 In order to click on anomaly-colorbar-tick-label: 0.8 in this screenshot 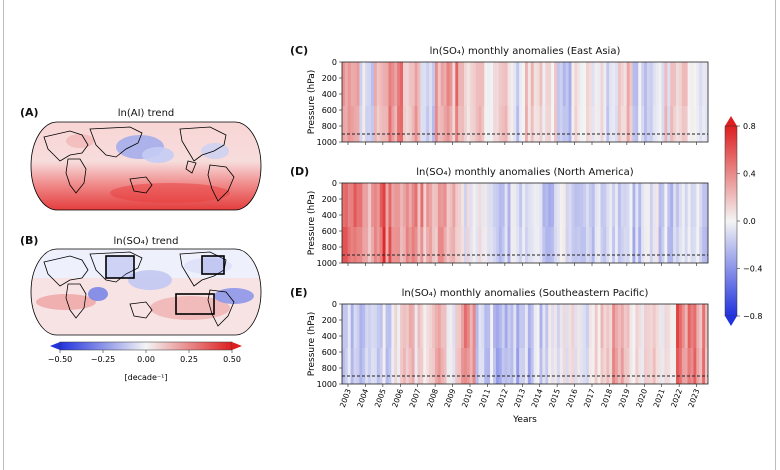, I will do `click(749, 126)`.